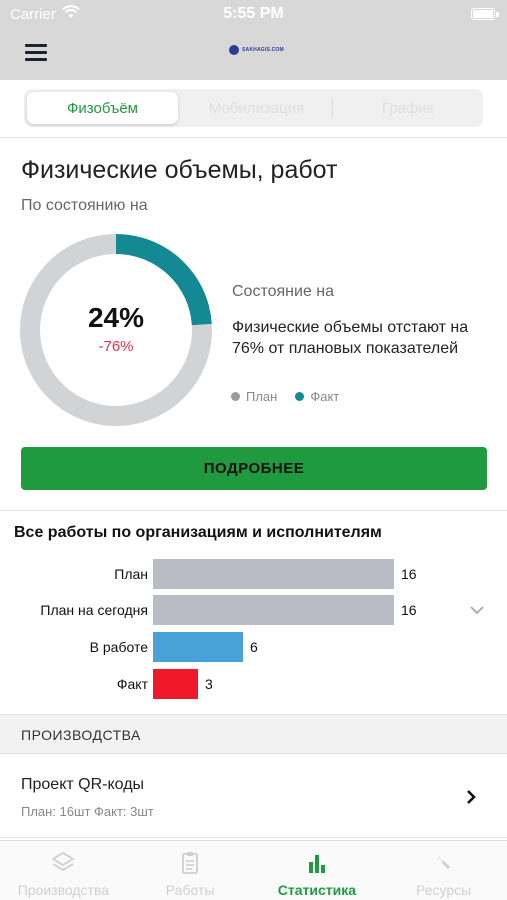 The width and height of the screenshot is (507, 900). Describe the element at coordinates (33, 14) in the screenshot. I see `carrier-label: Carrier` at that location.